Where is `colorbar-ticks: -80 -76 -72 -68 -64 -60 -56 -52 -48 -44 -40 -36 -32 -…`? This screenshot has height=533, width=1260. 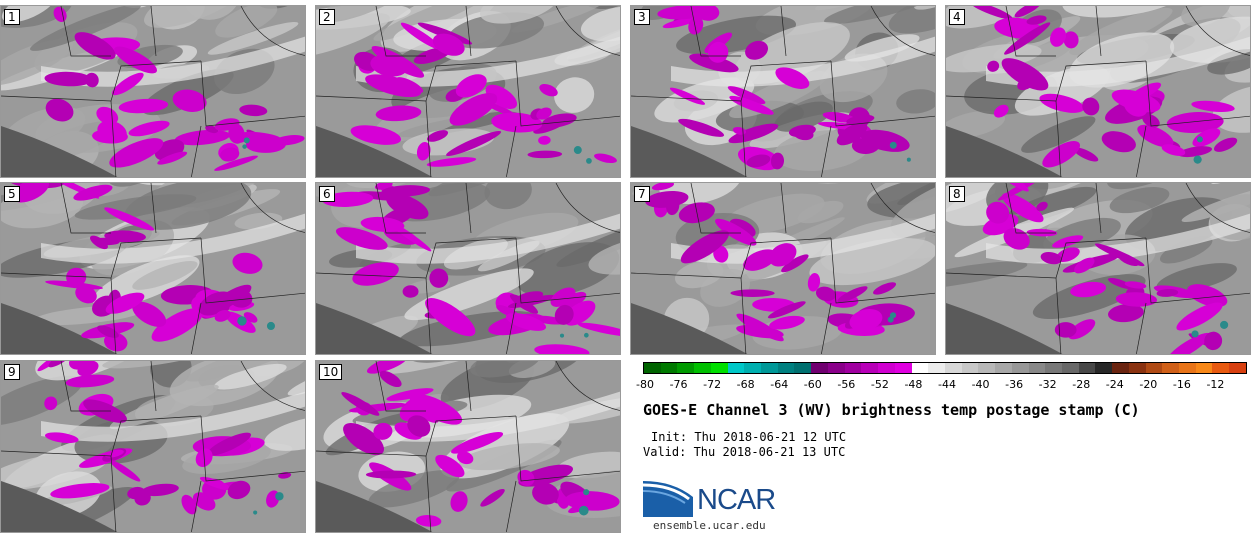 colorbar-ticks: -80 -76 -72 -68 -64 -60 -56 -52 -48 -44 -40 -36 -32 -… is located at coordinates (941, 385).